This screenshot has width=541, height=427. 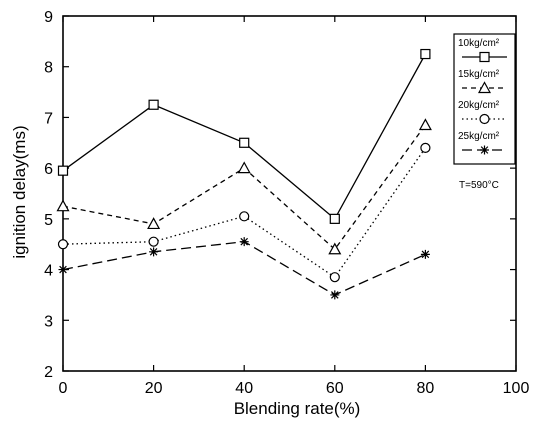 What do you see at coordinates (479, 74) in the screenshot?
I see `legend-label: 15kg/cm²` at bounding box center [479, 74].